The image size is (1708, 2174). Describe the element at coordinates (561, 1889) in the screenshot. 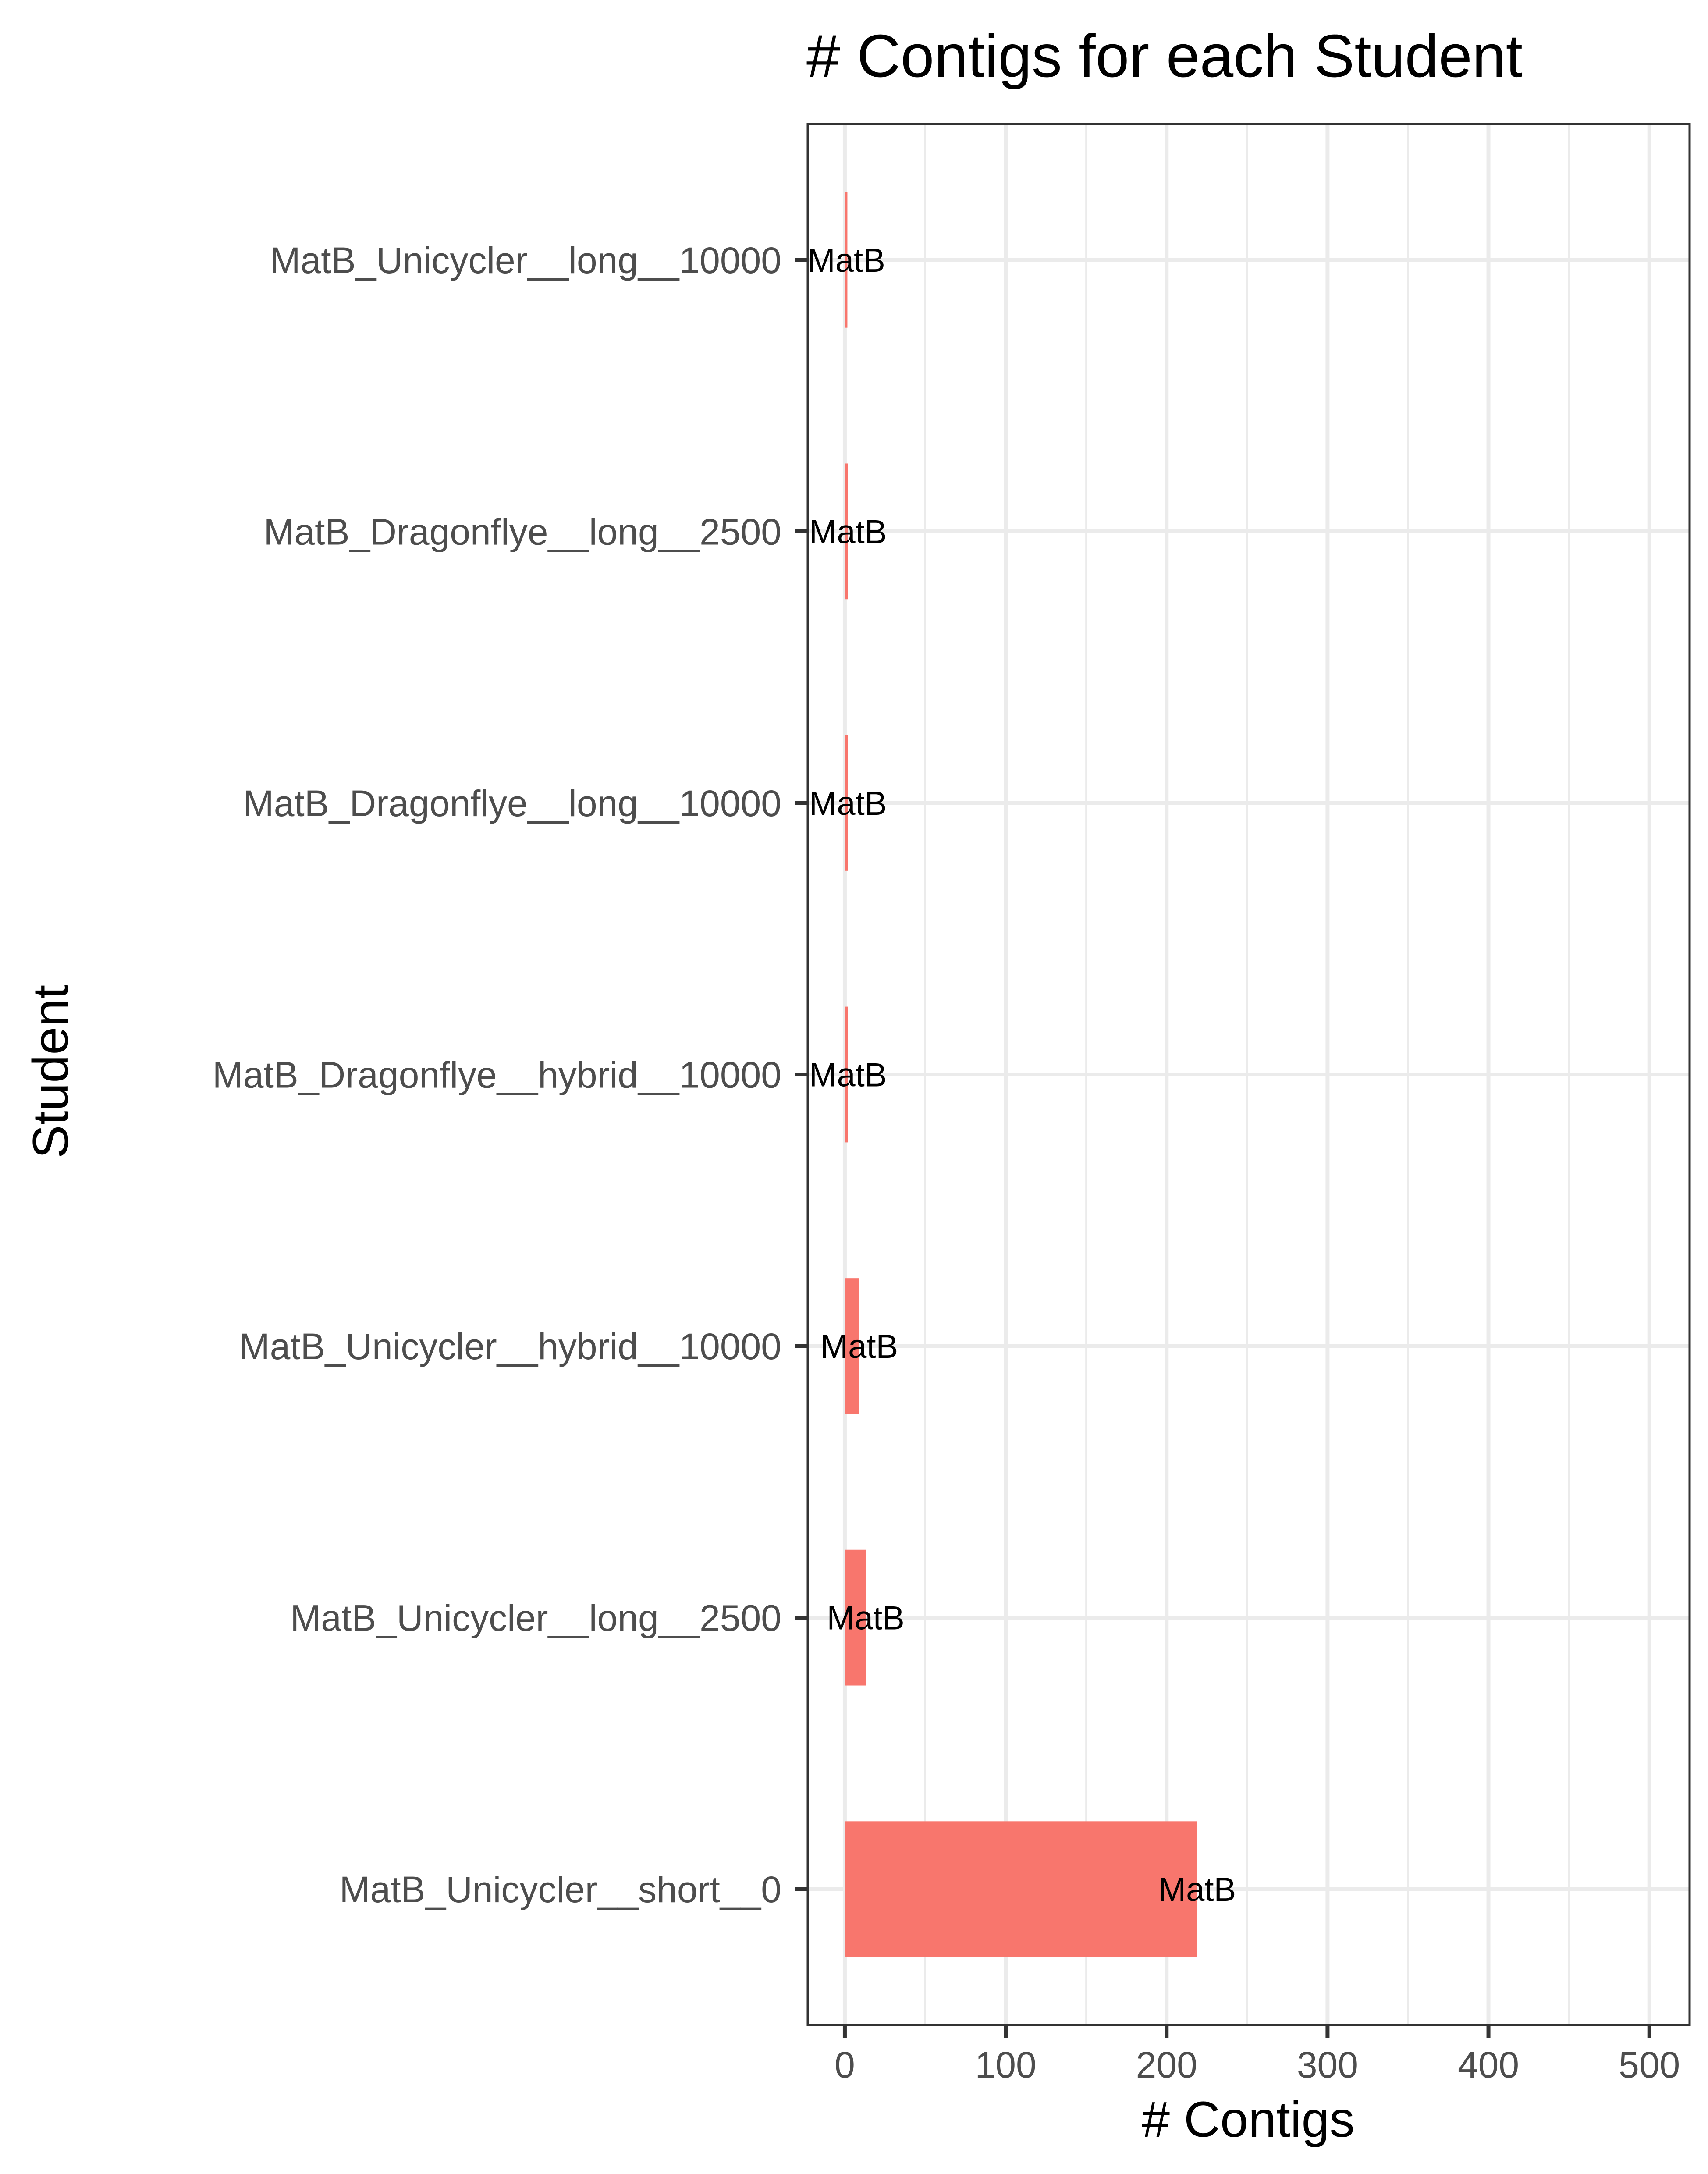

I see `y-tick-label: MatB_Unicycler__short__0` at that location.